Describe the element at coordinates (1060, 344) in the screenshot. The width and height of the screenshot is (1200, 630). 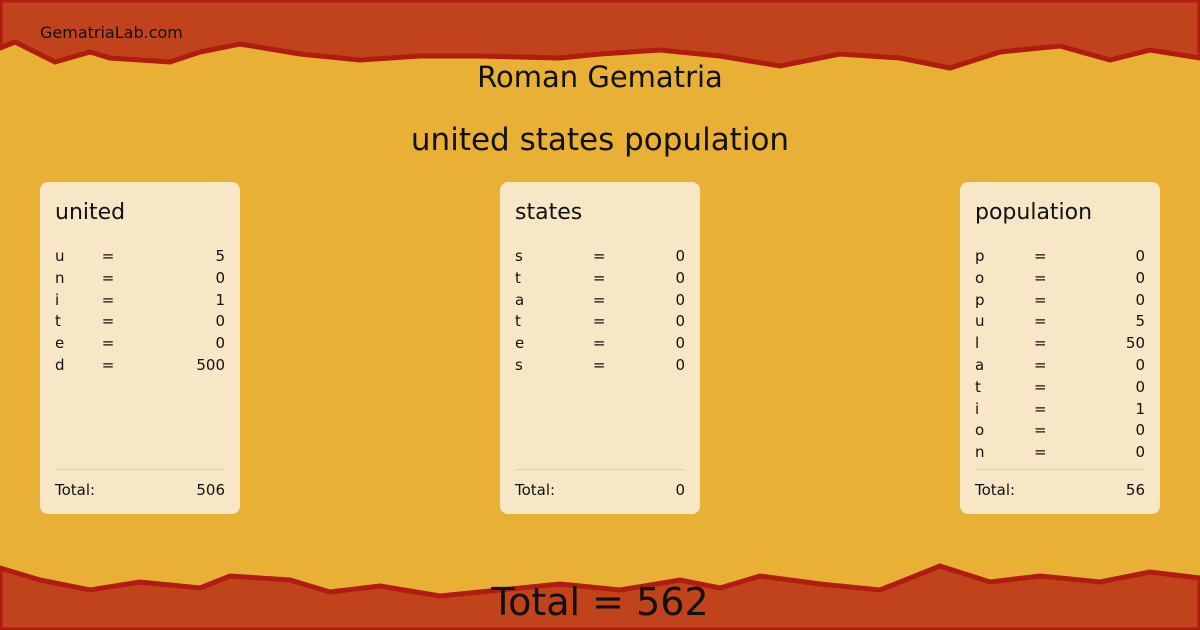
I see `letter-row: l = 50` at that location.